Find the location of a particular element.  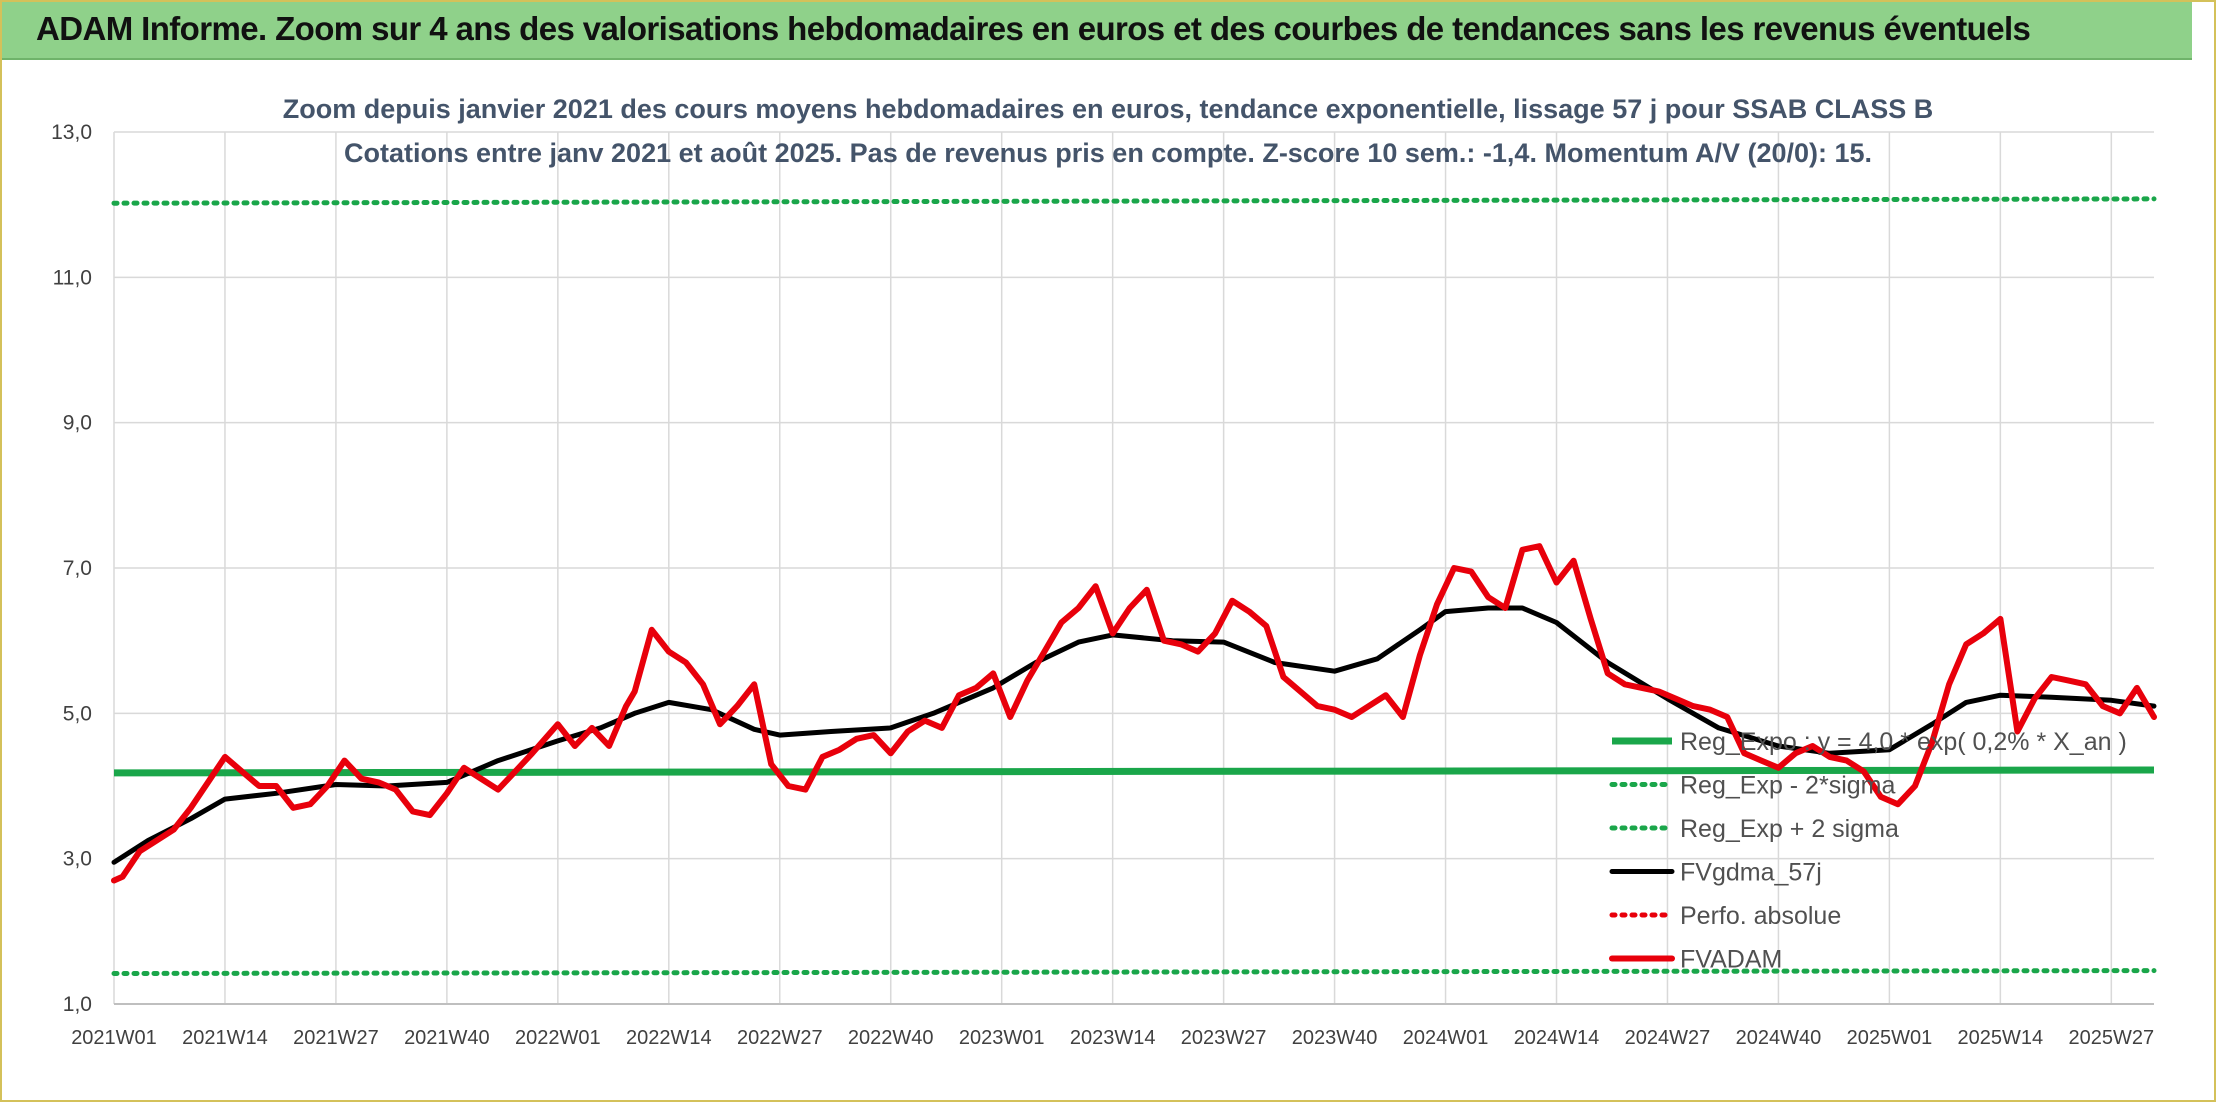

x-tick-label: 2023W01 is located at coordinates (1002, 1038).